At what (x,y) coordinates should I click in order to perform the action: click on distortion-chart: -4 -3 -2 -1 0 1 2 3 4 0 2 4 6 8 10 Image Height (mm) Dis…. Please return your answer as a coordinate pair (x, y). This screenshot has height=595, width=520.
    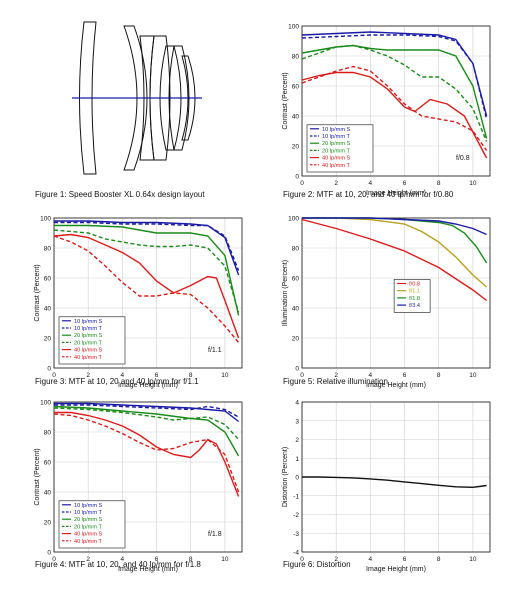
    Looking at the image, I should click on (389, 484).